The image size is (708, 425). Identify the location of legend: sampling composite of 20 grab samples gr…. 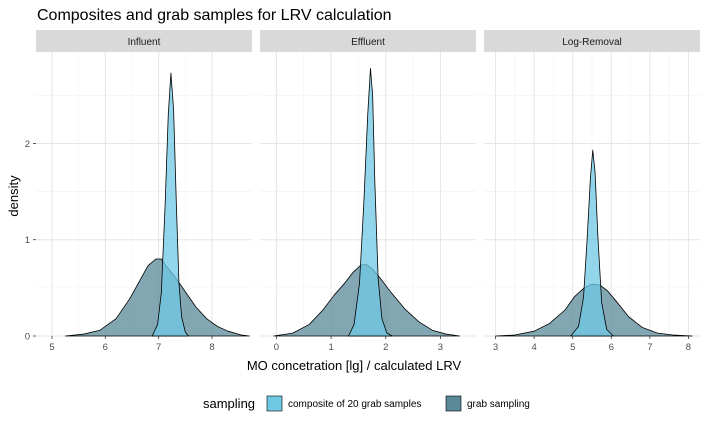
(366, 403).